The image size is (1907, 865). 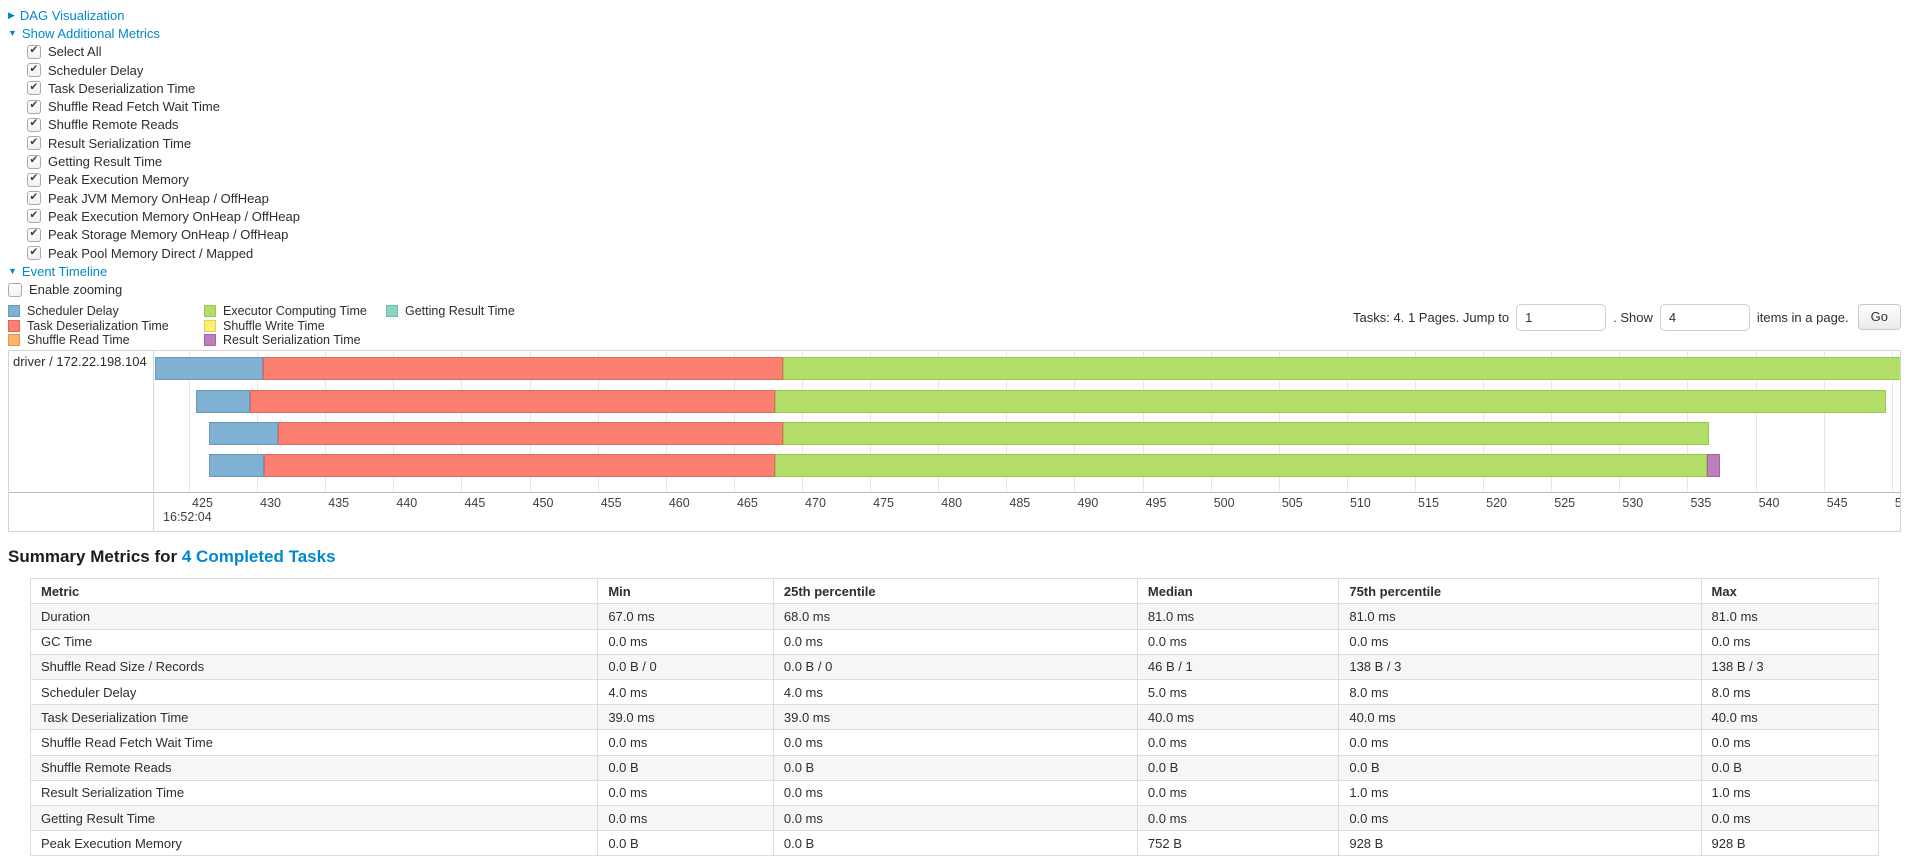 I want to click on legend-item-label: Shuffle Read Time, so click(x=78, y=340).